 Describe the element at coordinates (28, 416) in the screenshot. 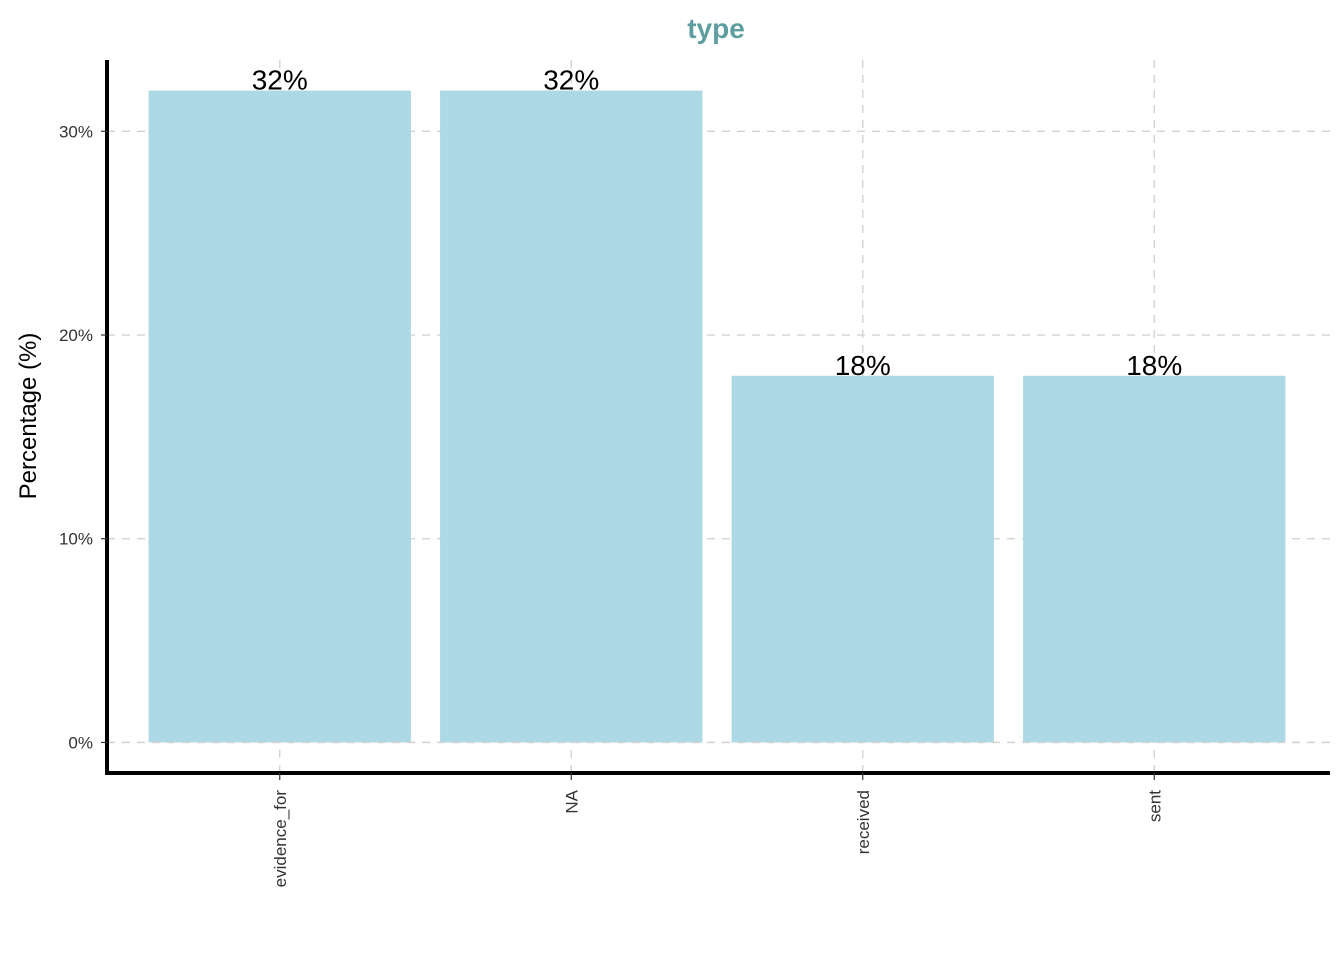

I see `y-axis-label: Percentage (%)` at that location.